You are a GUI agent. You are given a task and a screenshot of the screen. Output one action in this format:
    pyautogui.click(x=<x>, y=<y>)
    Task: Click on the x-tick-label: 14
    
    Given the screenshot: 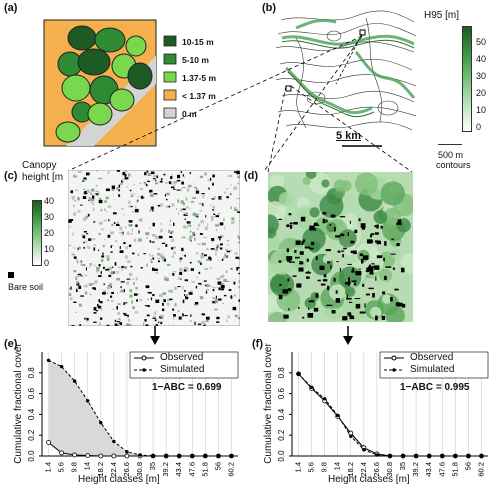 What is the action you would take?
    pyautogui.click(x=87, y=466)
    